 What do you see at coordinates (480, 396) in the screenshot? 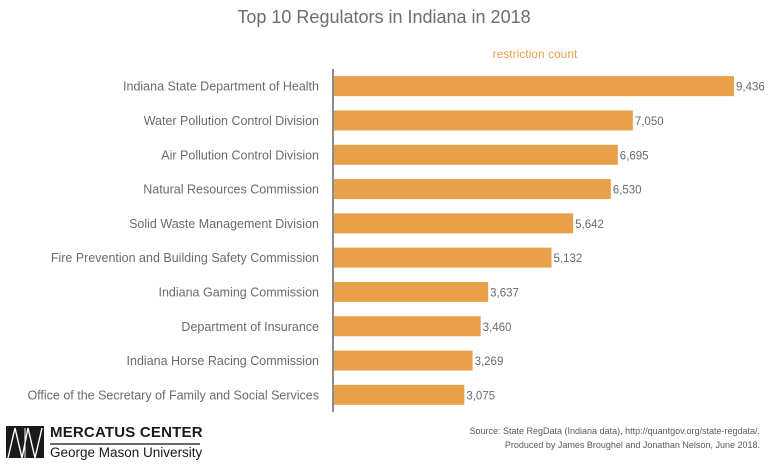
I see `value-label: 3,075` at bounding box center [480, 396].